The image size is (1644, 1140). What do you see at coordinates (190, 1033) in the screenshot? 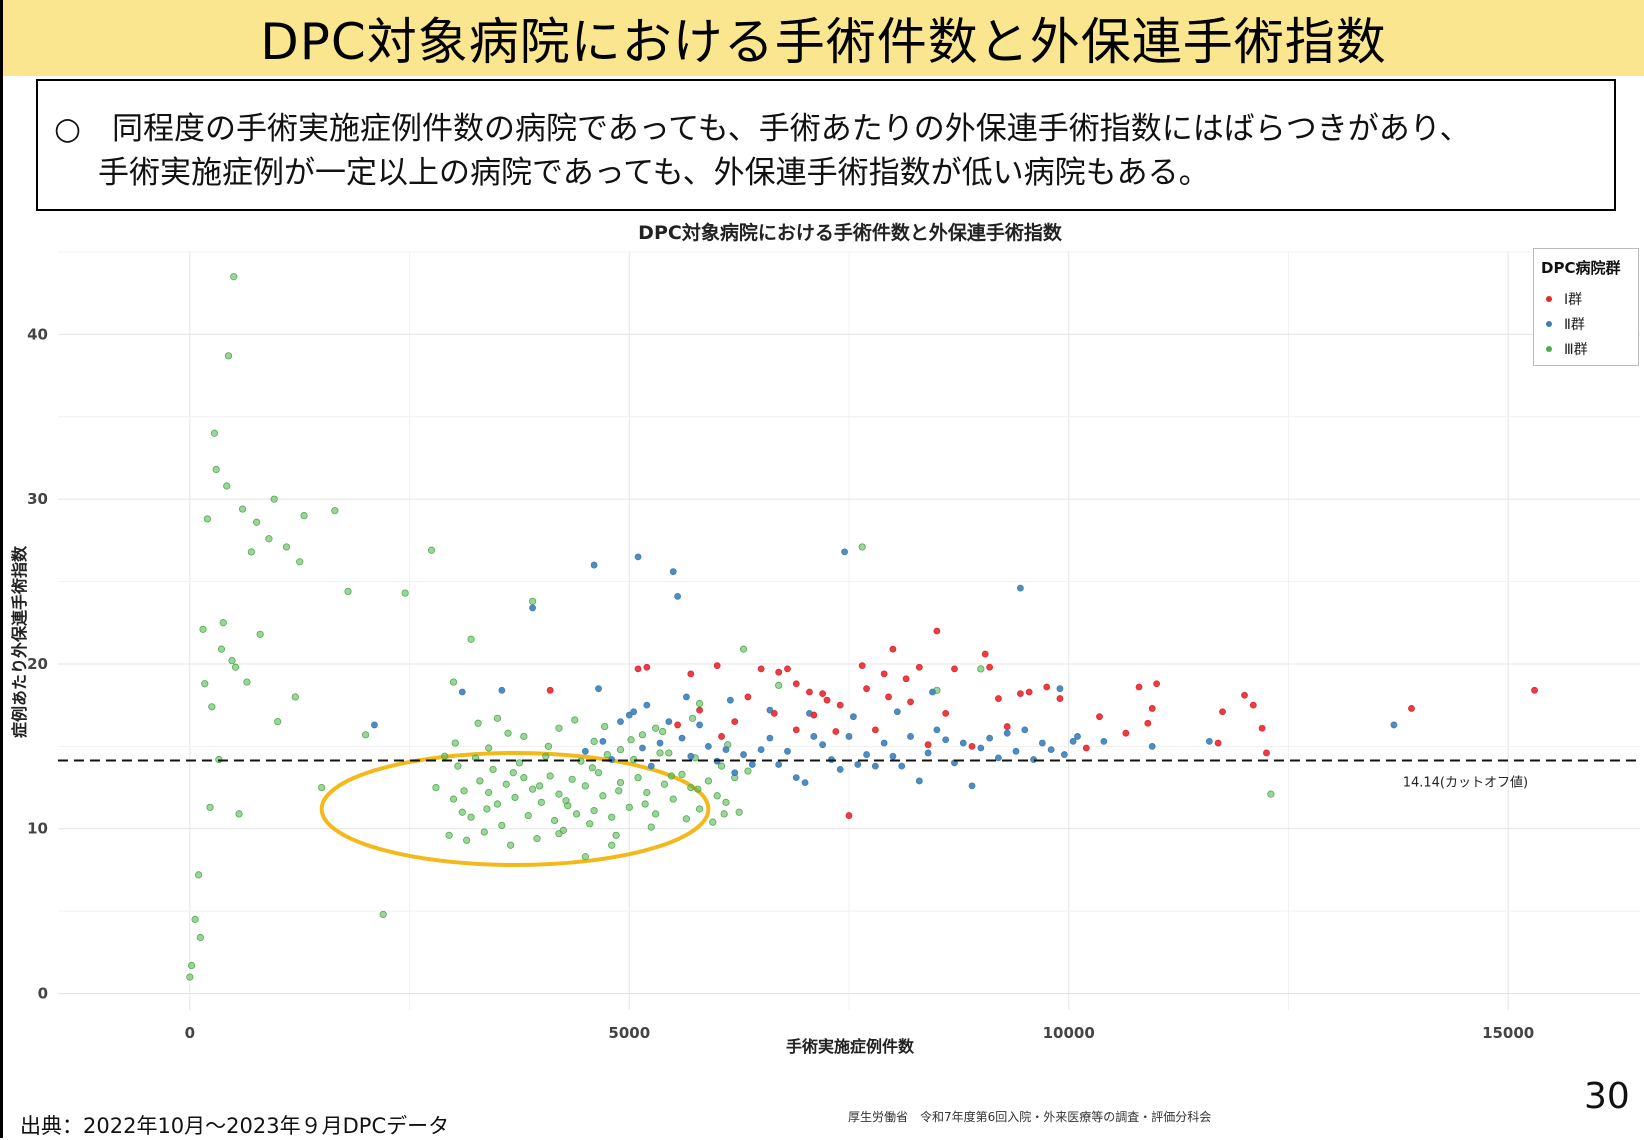
I see `x-tick-label: 0` at bounding box center [190, 1033].